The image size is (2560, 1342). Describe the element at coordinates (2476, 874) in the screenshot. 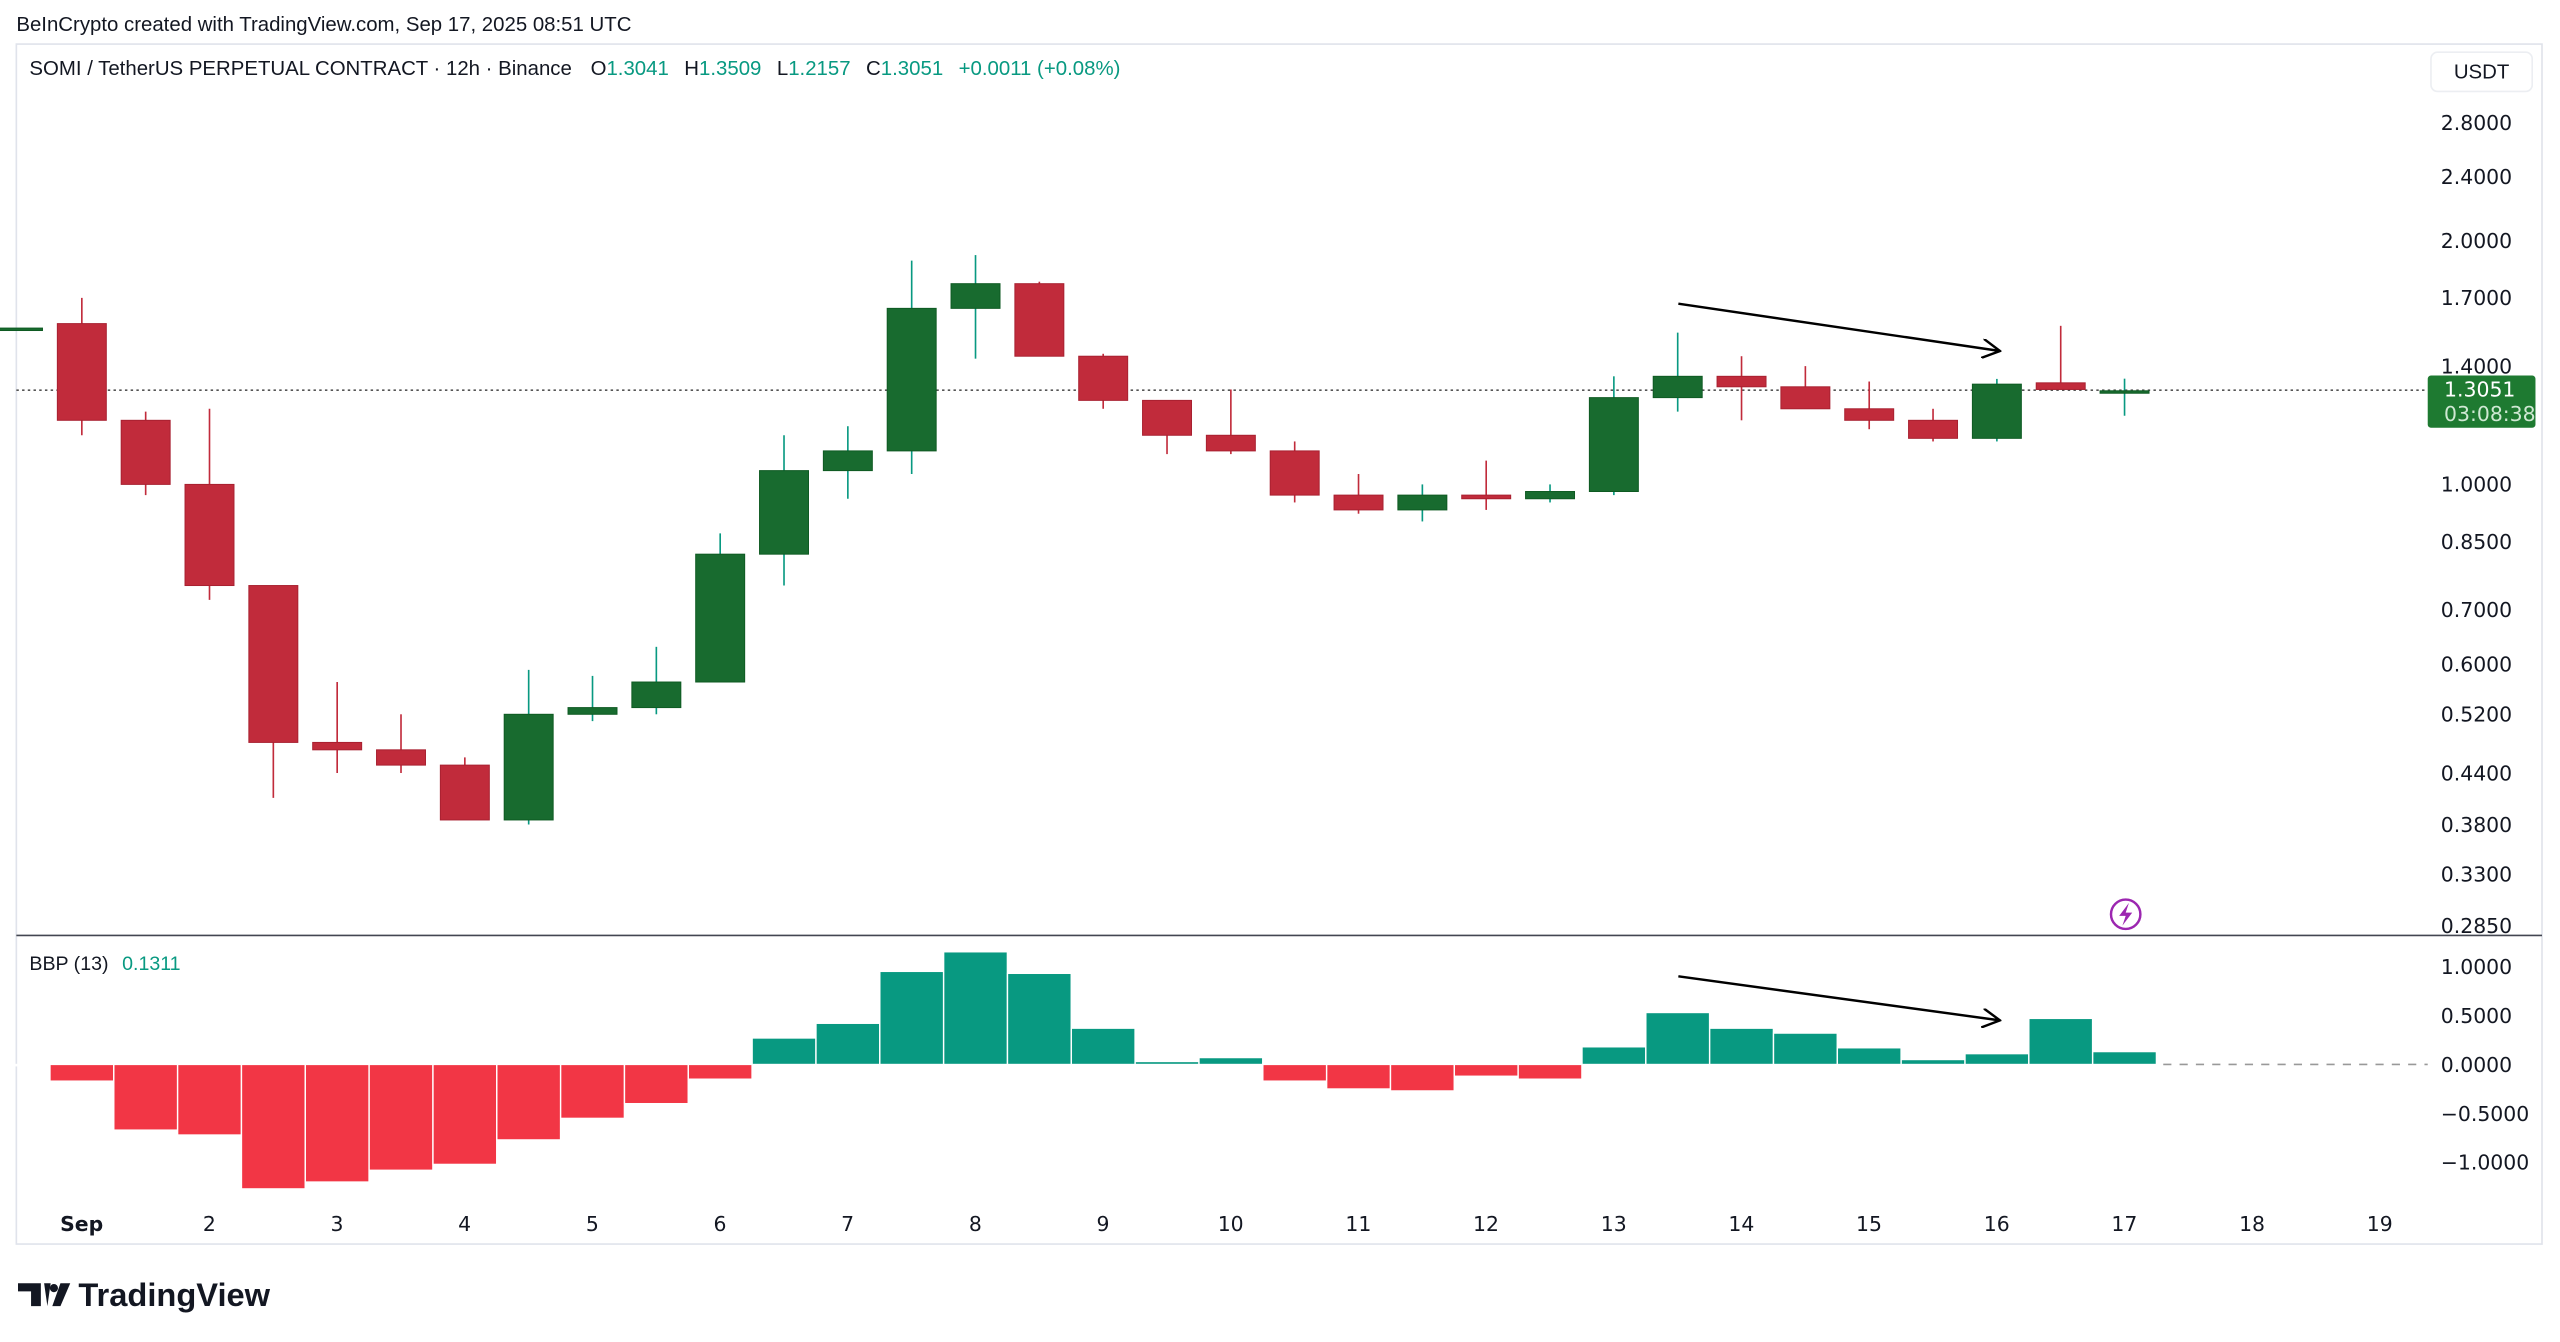

I see `price-tick-label: 0.3300` at that location.